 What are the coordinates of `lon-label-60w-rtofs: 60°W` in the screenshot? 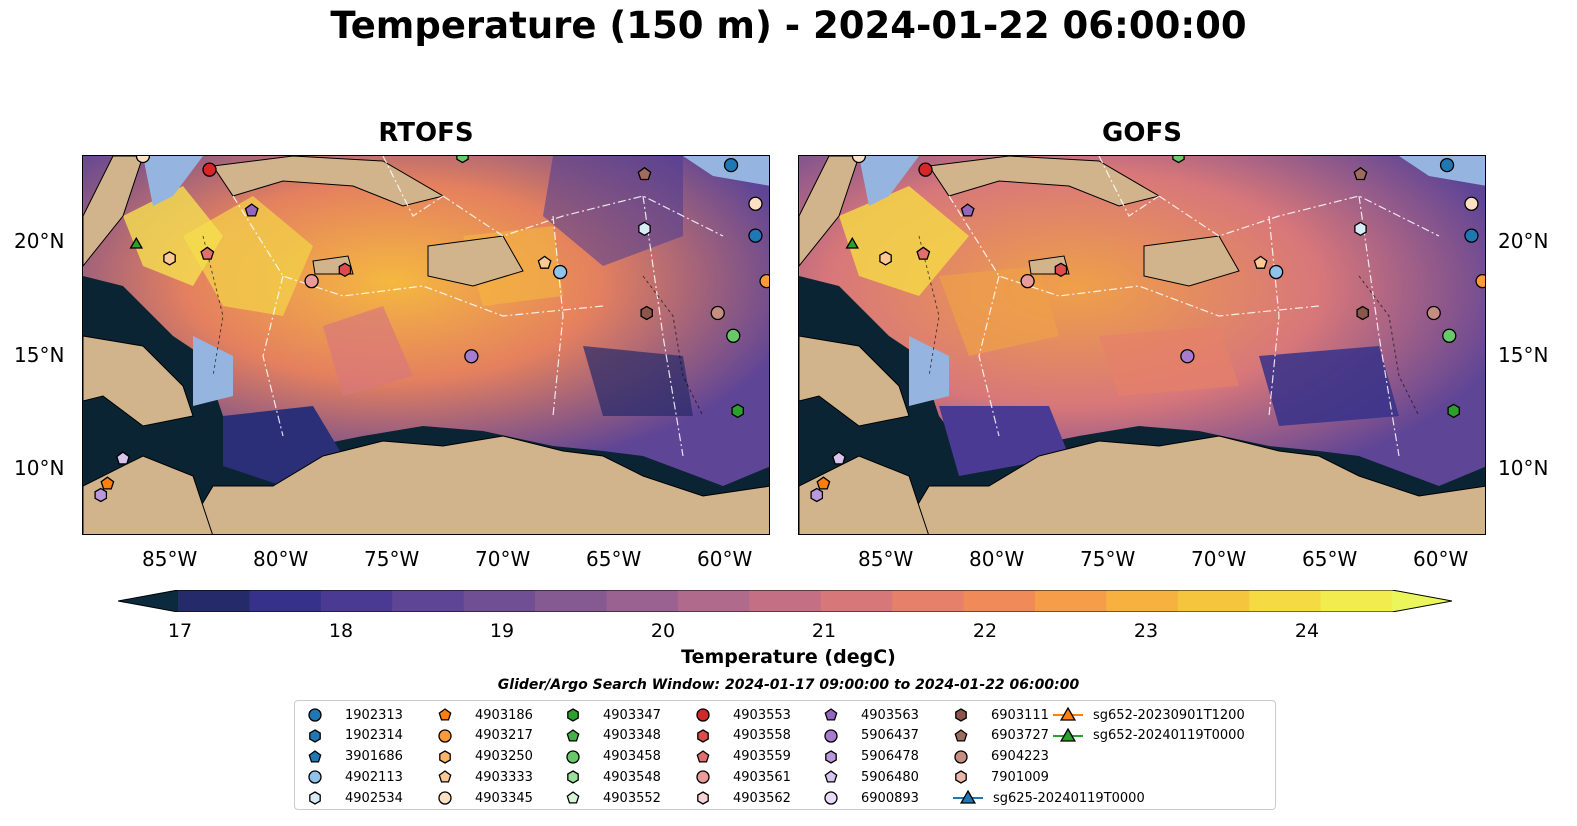 It's located at (725, 559).